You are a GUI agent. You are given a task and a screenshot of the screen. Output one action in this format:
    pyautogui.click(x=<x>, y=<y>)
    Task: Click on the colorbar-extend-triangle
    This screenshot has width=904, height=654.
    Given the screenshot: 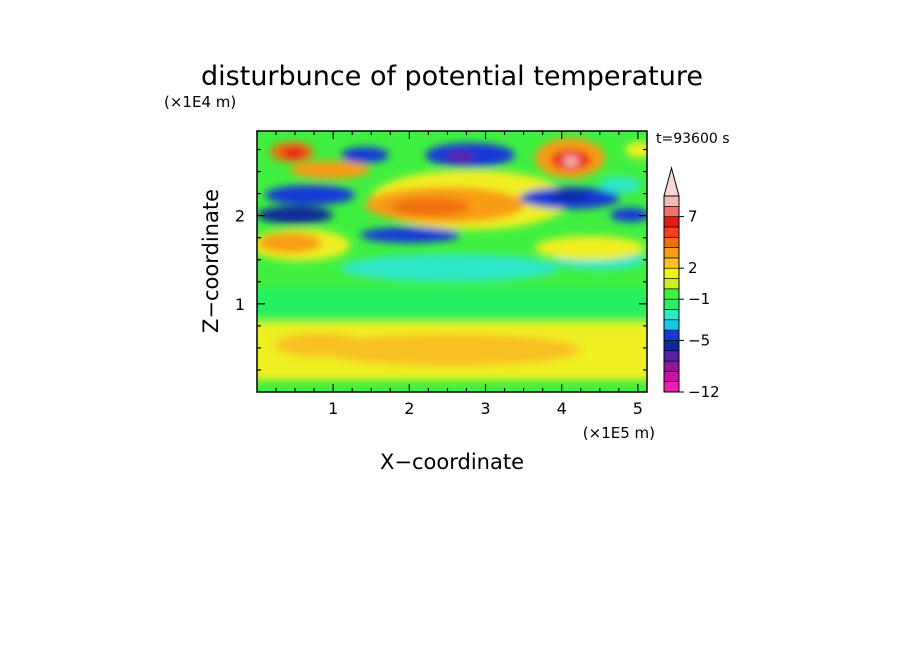 What is the action you would take?
    pyautogui.click(x=671, y=181)
    